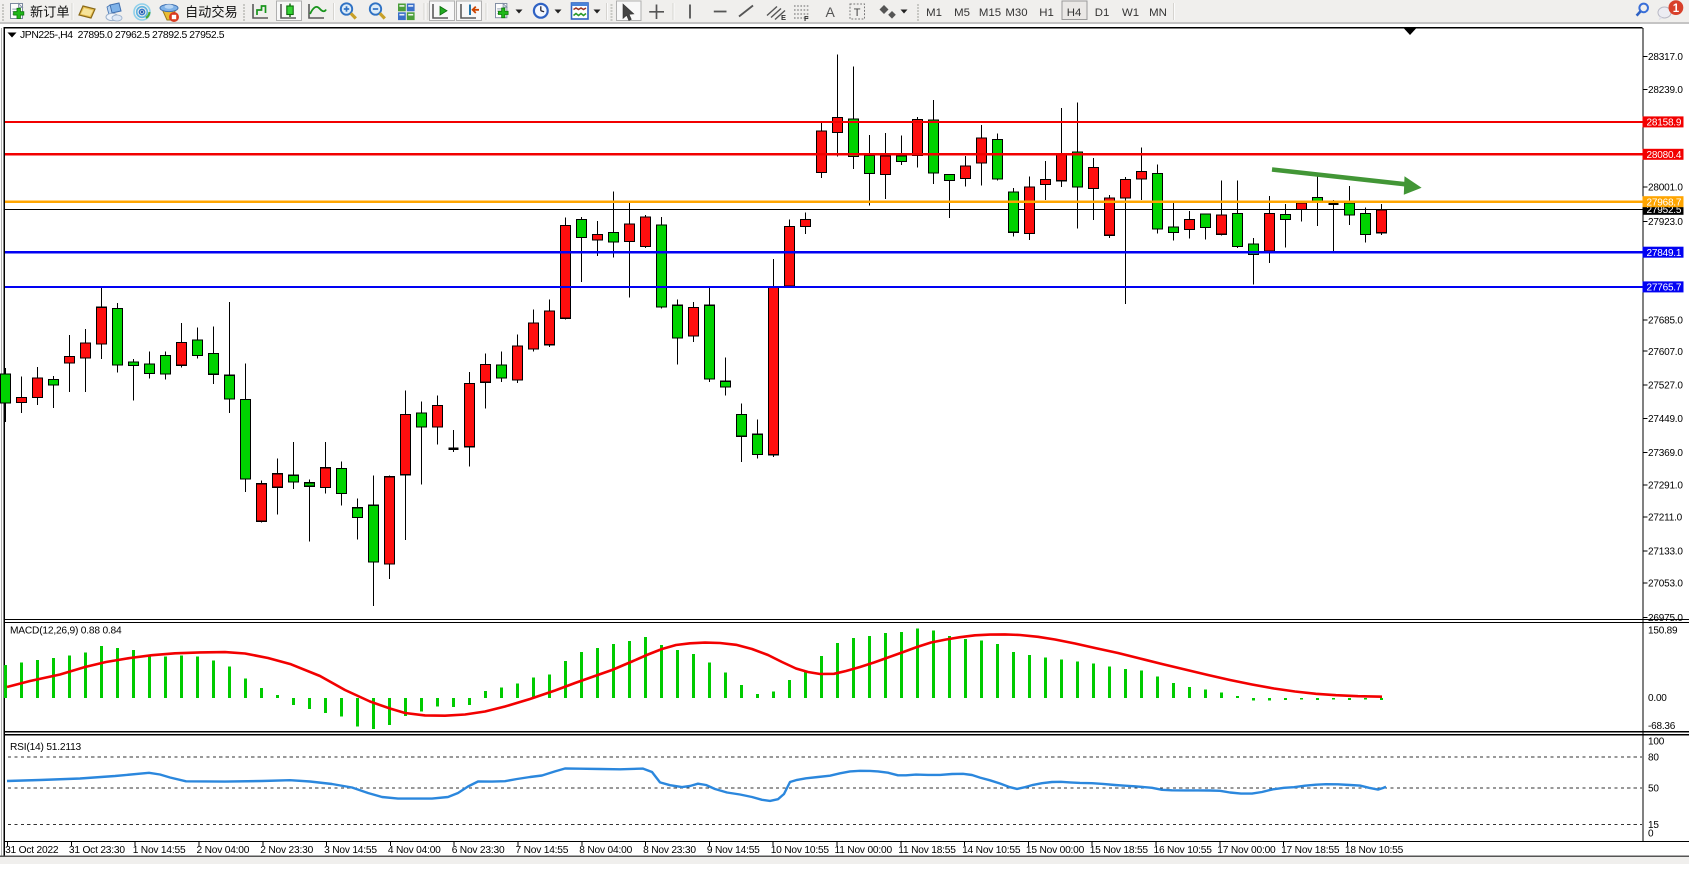 The image size is (1689, 869). Describe the element at coordinates (542, 850) in the screenshot. I see `svg-text: 7 Nov 14:55` at that location.